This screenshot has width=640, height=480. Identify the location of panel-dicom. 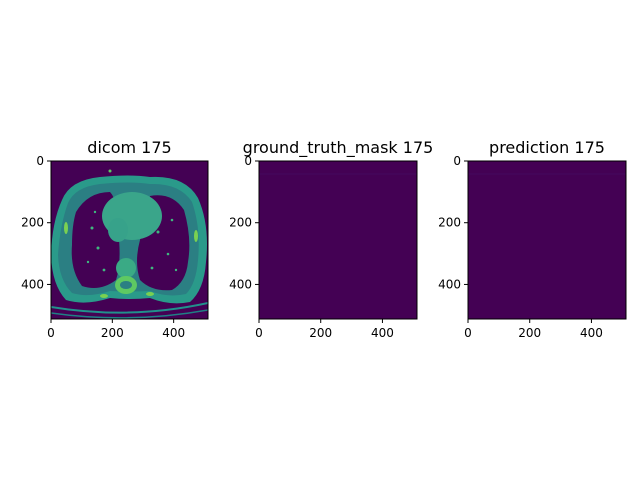
(129, 240).